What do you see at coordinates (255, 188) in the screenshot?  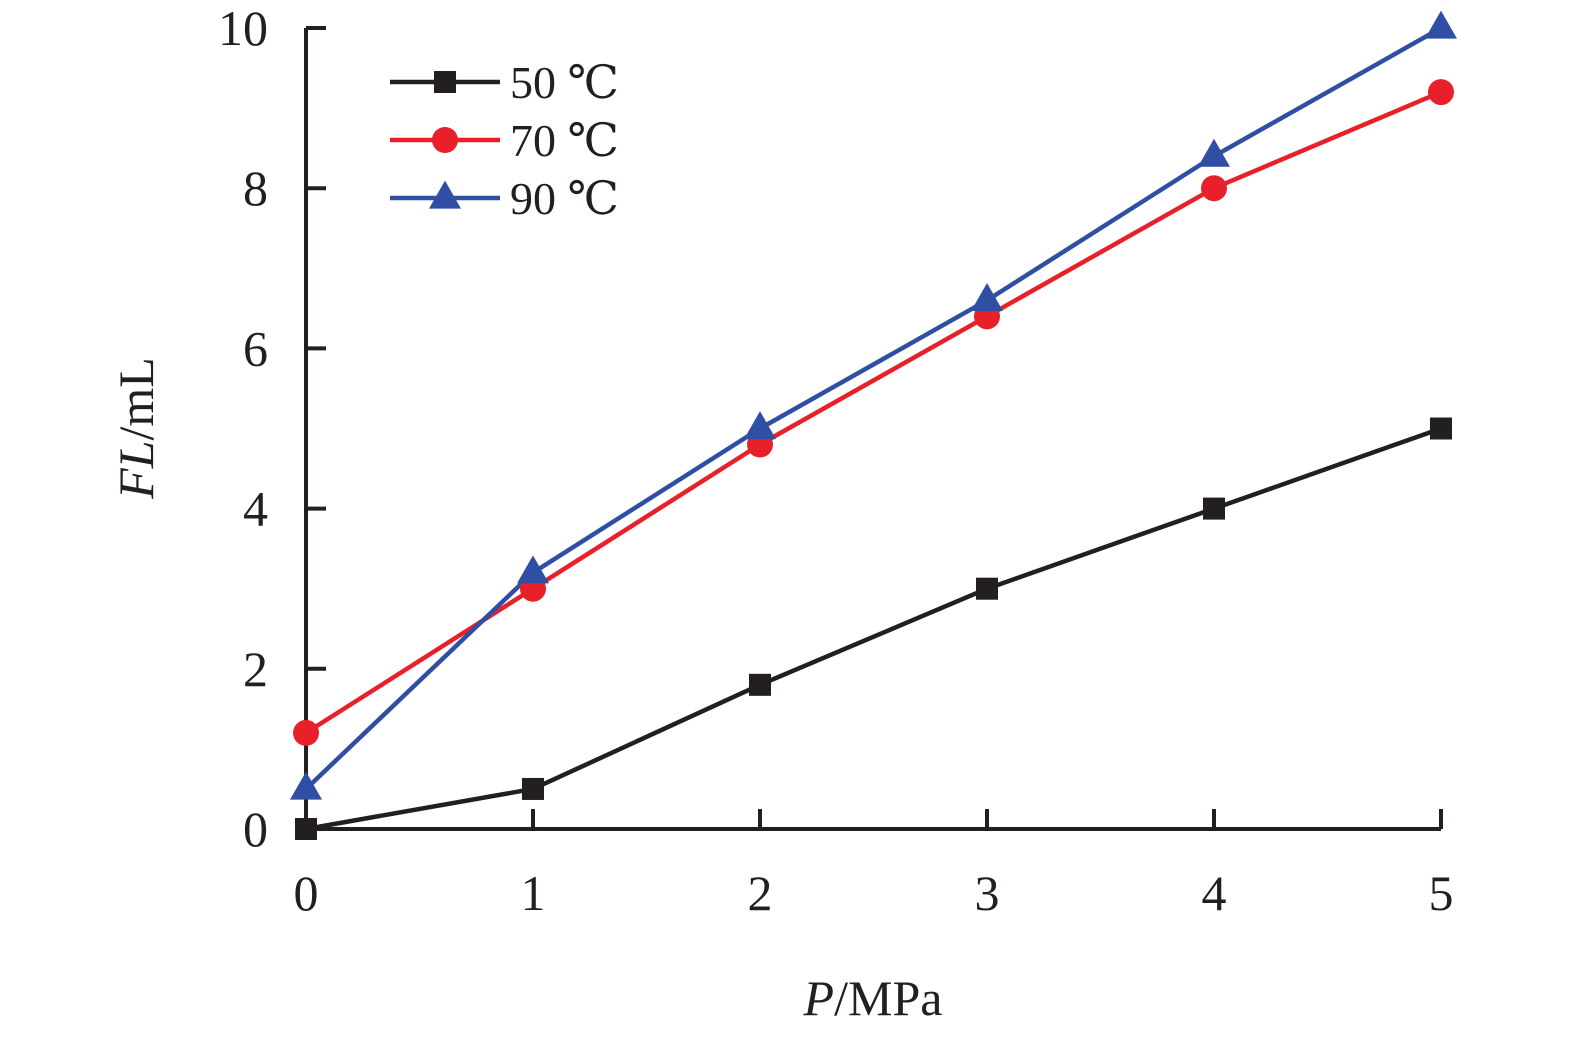 I see `y-tick-label-8: 8` at bounding box center [255, 188].